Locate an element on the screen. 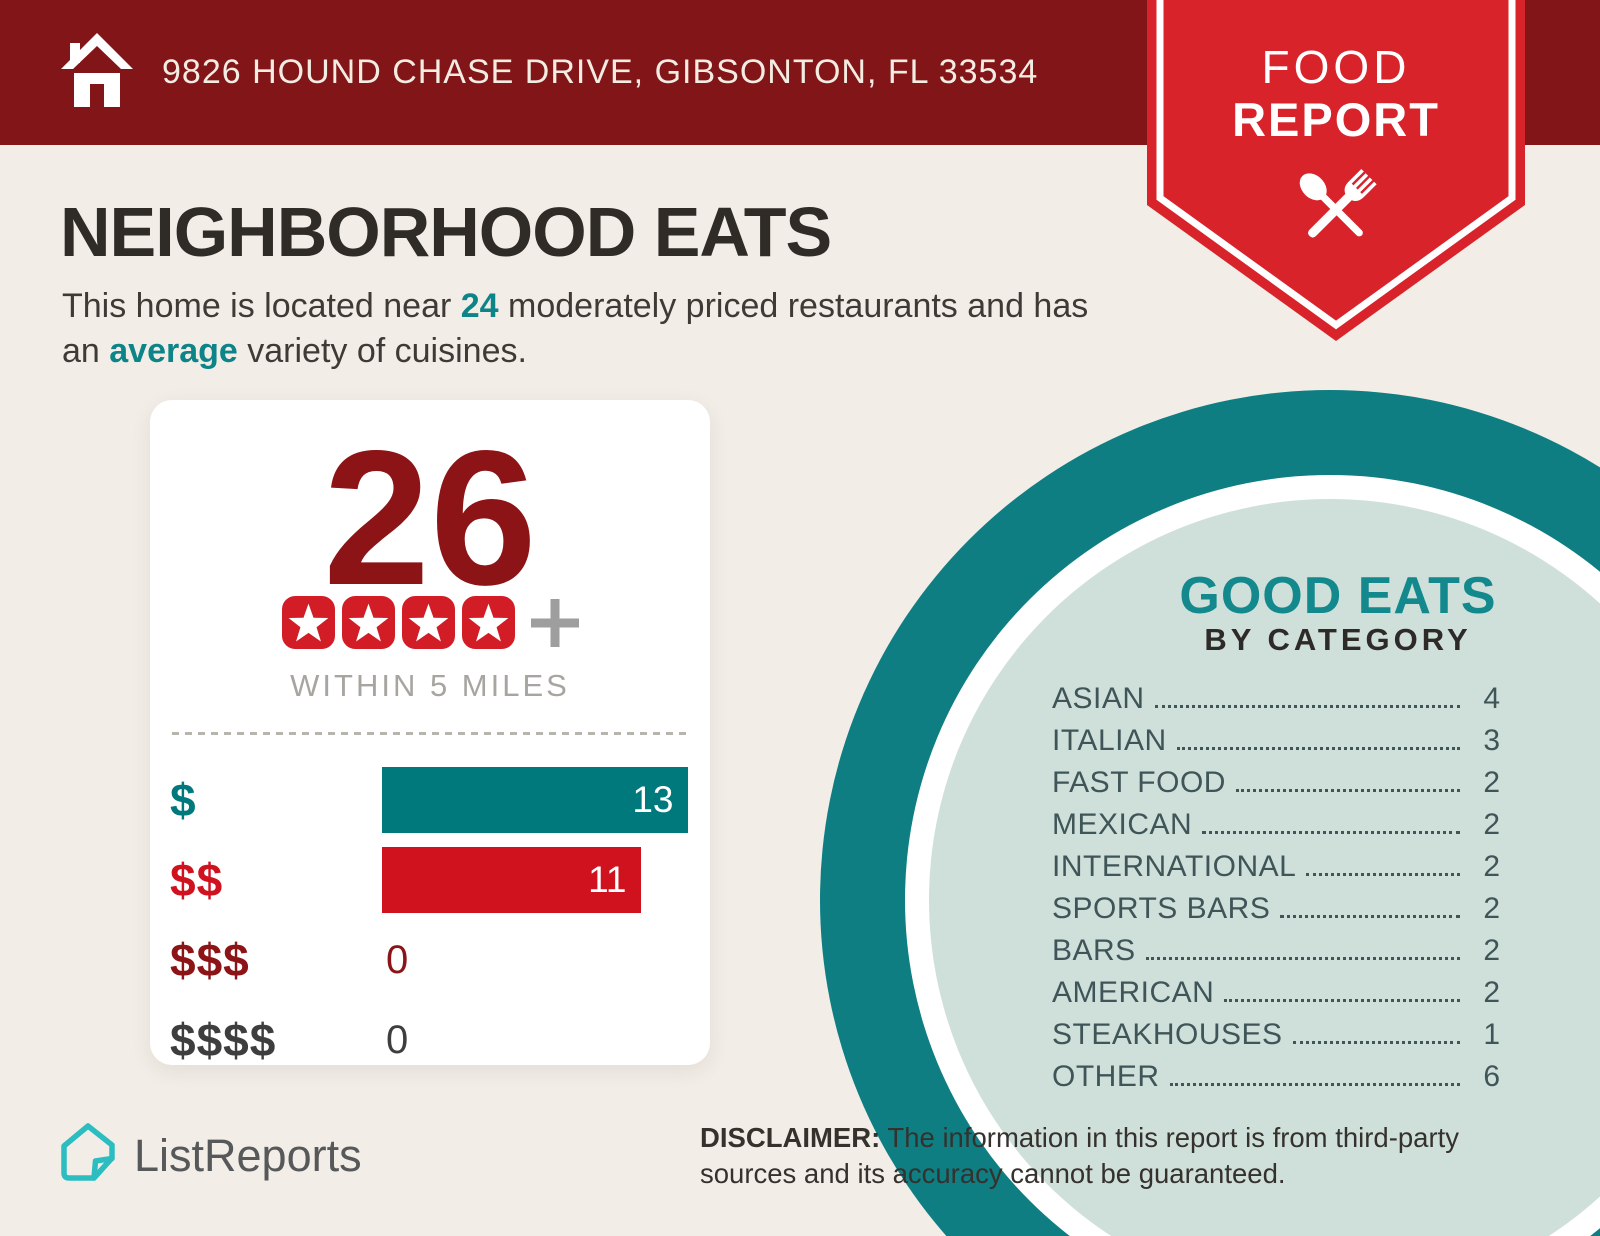 The image size is (1600, 1236). category-row: FAST FOOD 2 is located at coordinates (1276, 781).